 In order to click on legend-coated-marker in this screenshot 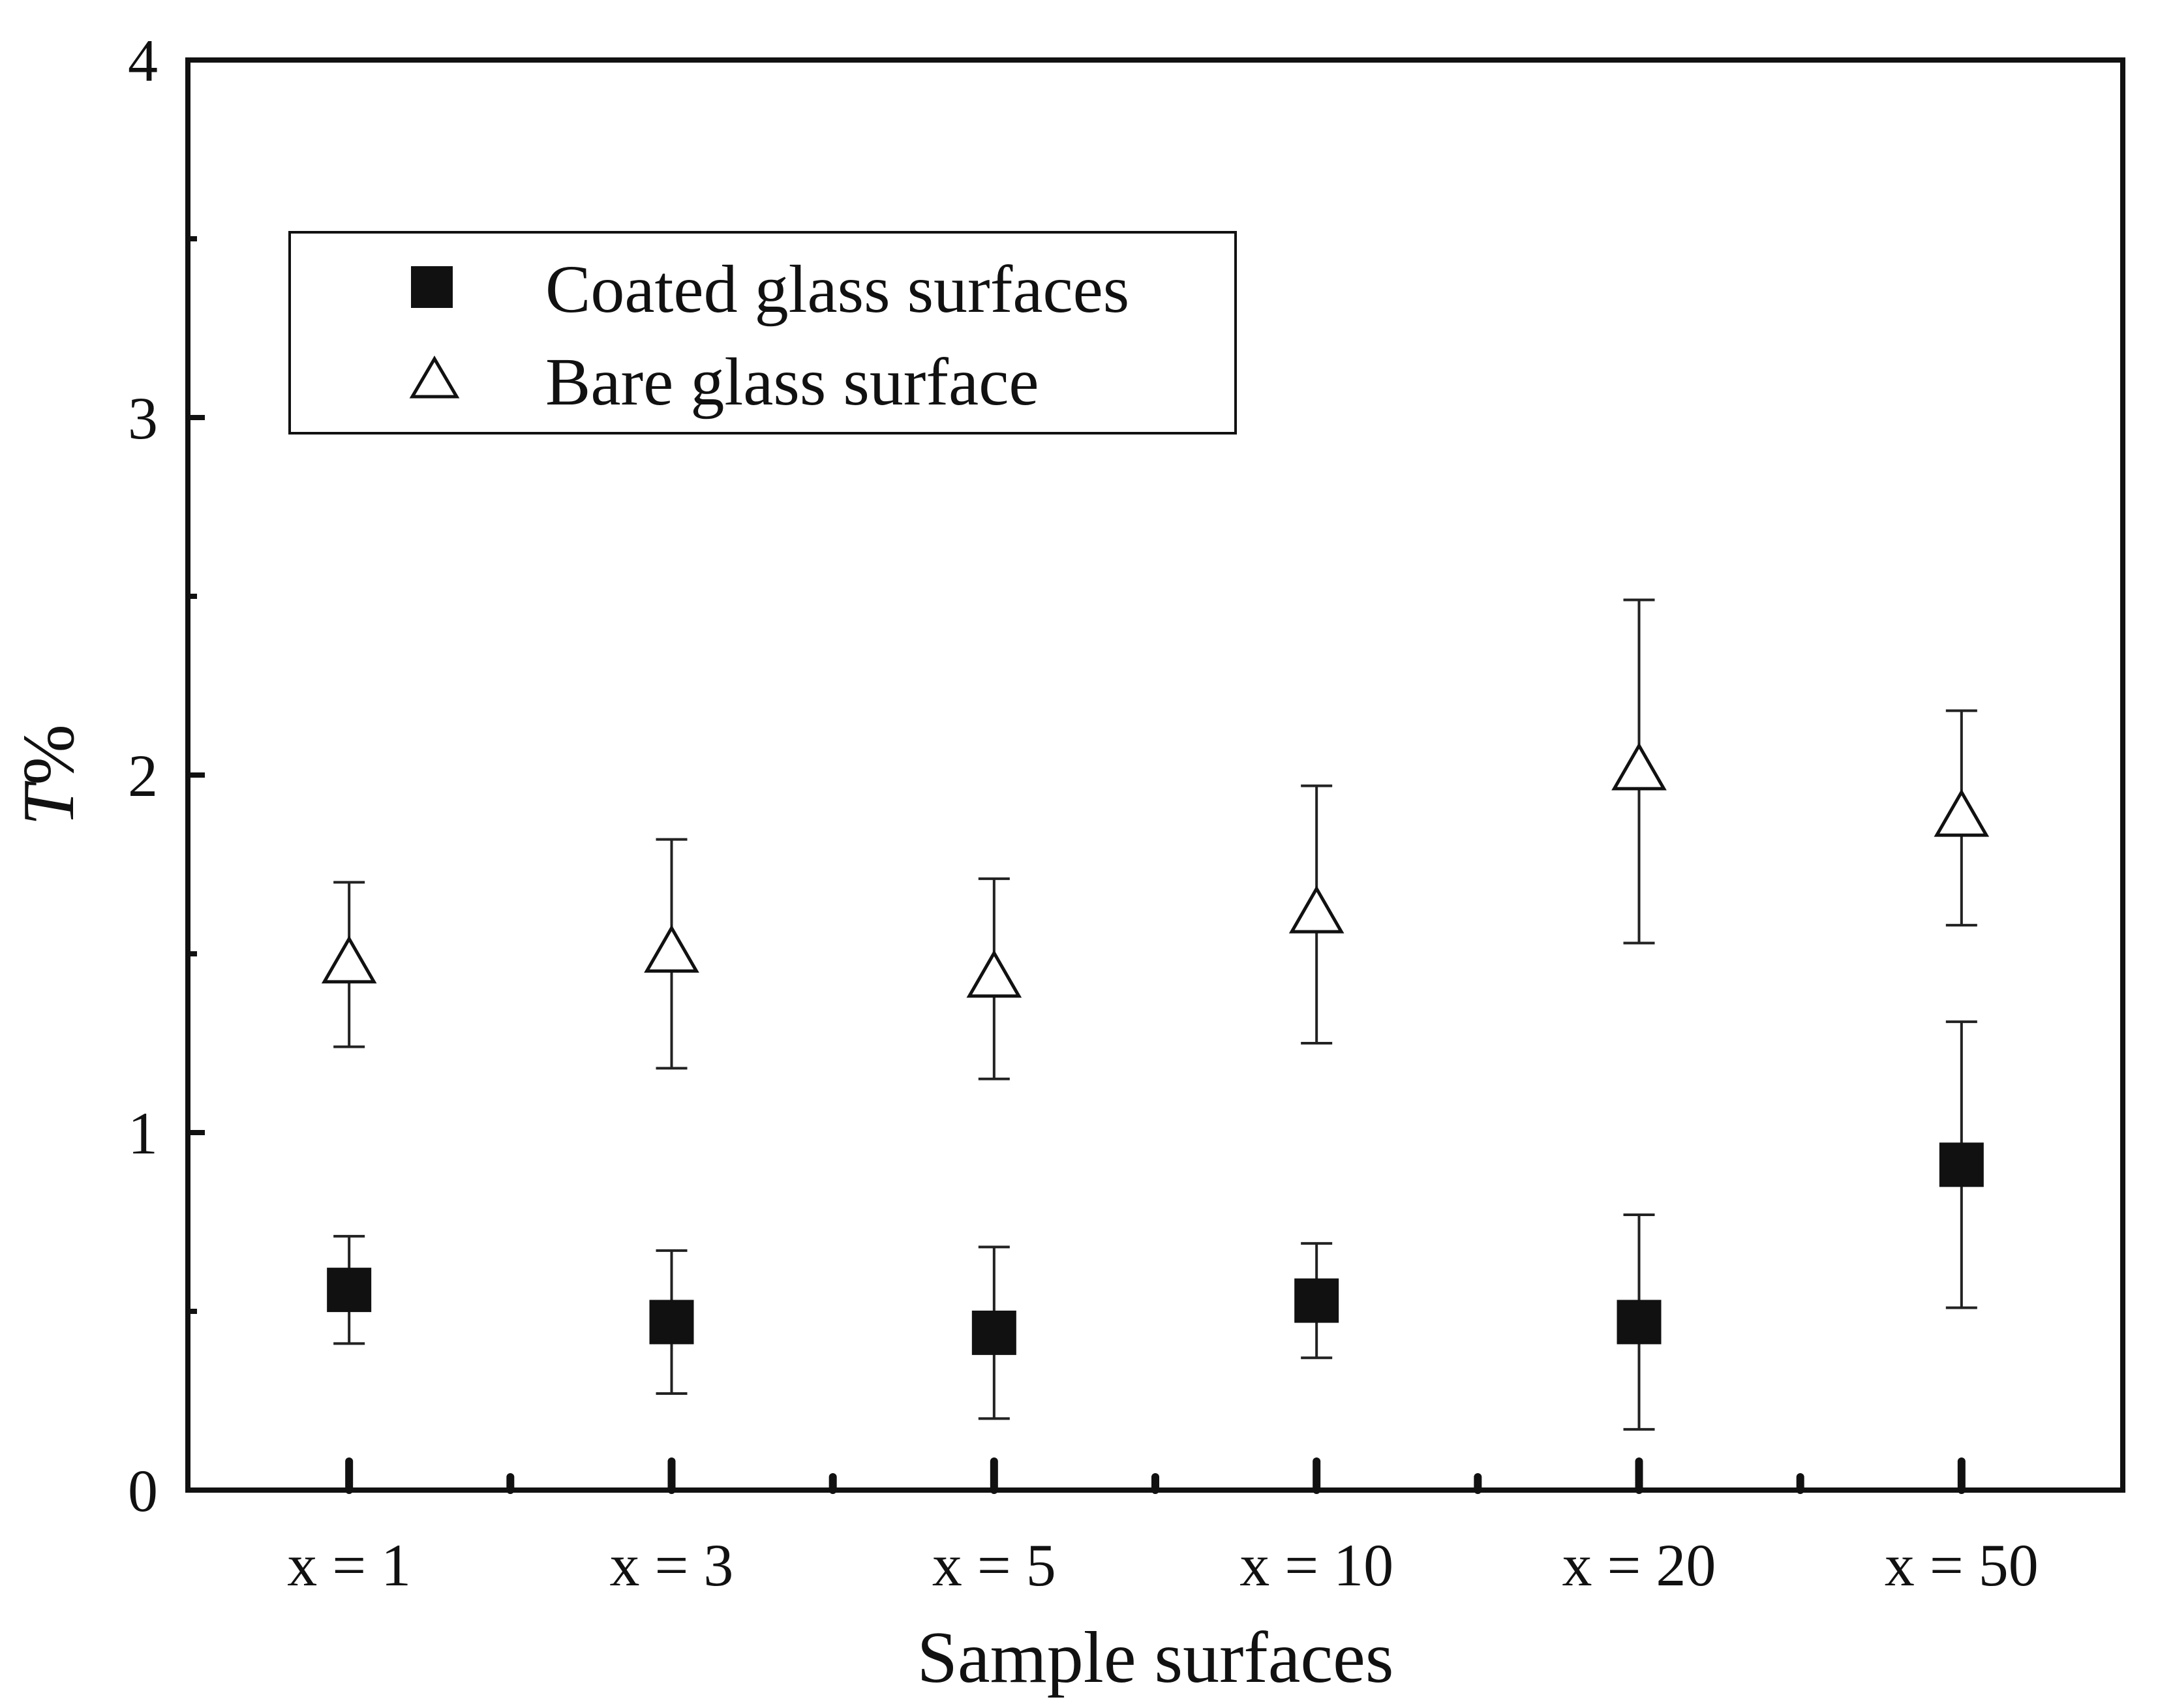, I will do `click(432, 287)`.